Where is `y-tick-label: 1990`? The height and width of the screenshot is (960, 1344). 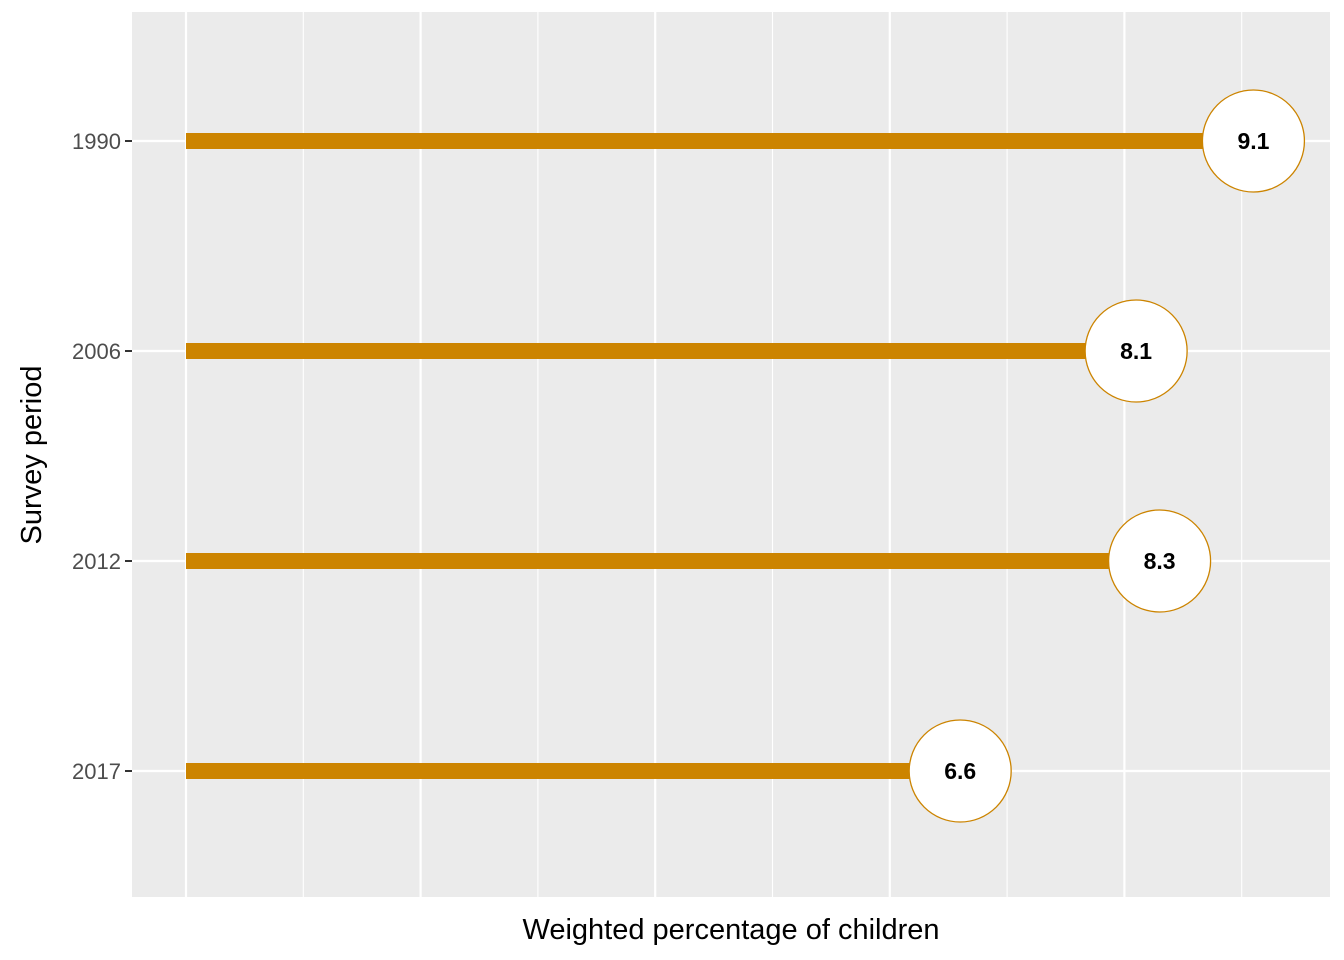
y-tick-label: 1990 is located at coordinates (96, 141).